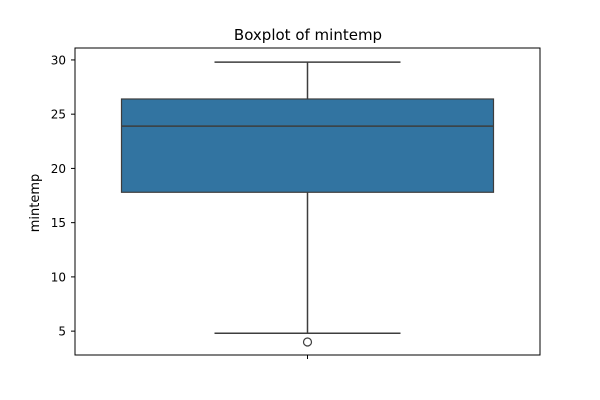 Image resolution: width=600 pixels, height=400 pixels. Describe the element at coordinates (308, 35) in the screenshot. I see `chart-title: Boxplot of mintemp` at that location.